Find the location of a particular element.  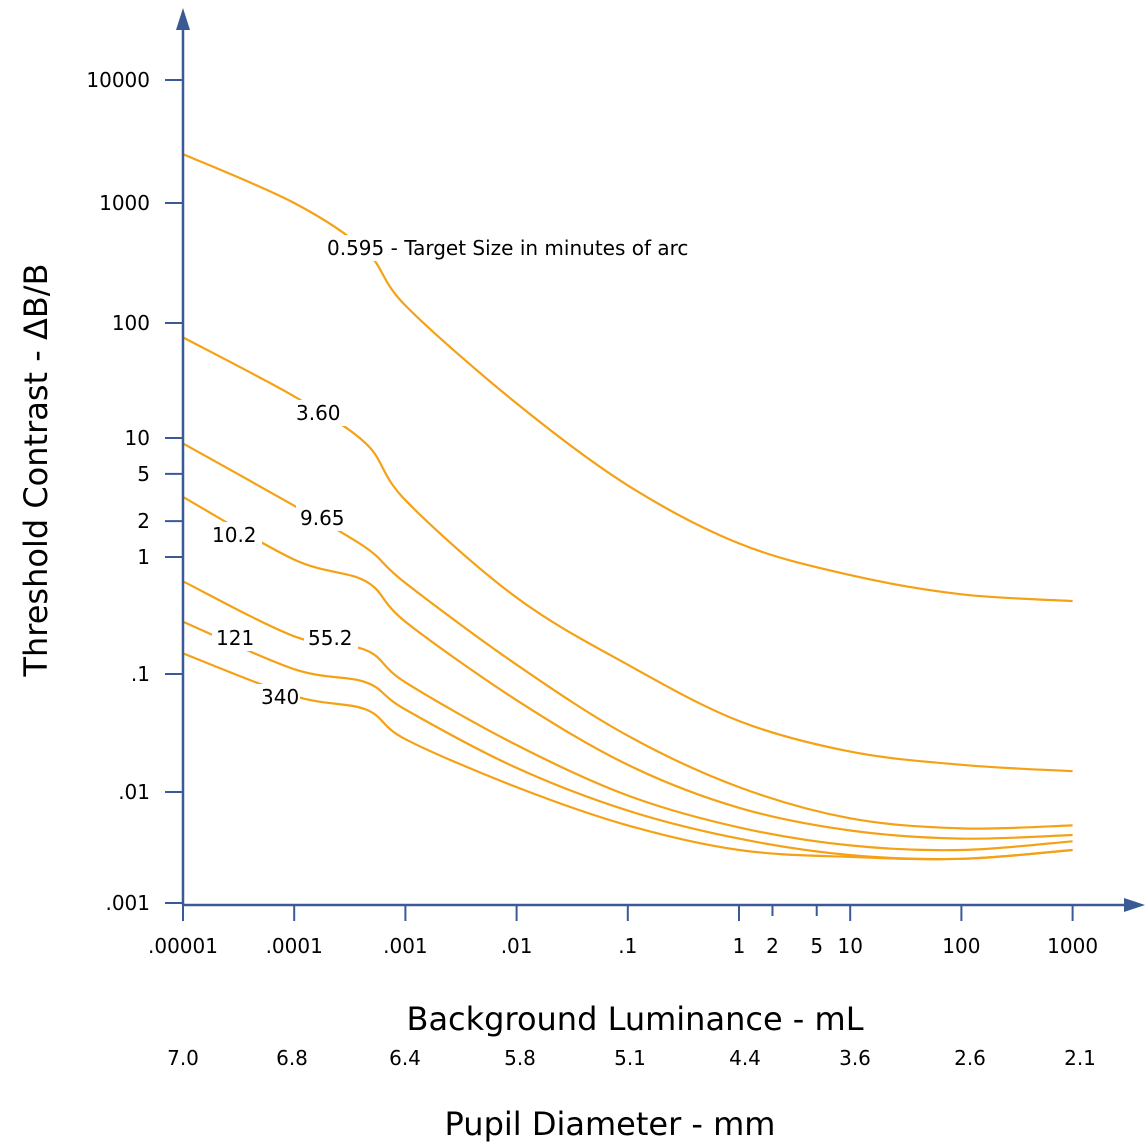

x-tick-label: 10 is located at coordinates (849, 946).